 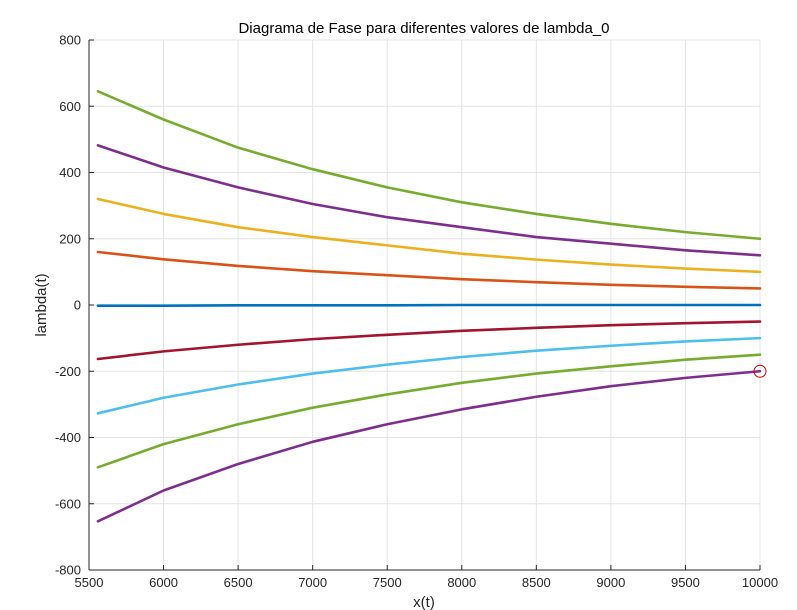 I want to click on x-tick-label-7: 9000, so click(x=610, y=582).